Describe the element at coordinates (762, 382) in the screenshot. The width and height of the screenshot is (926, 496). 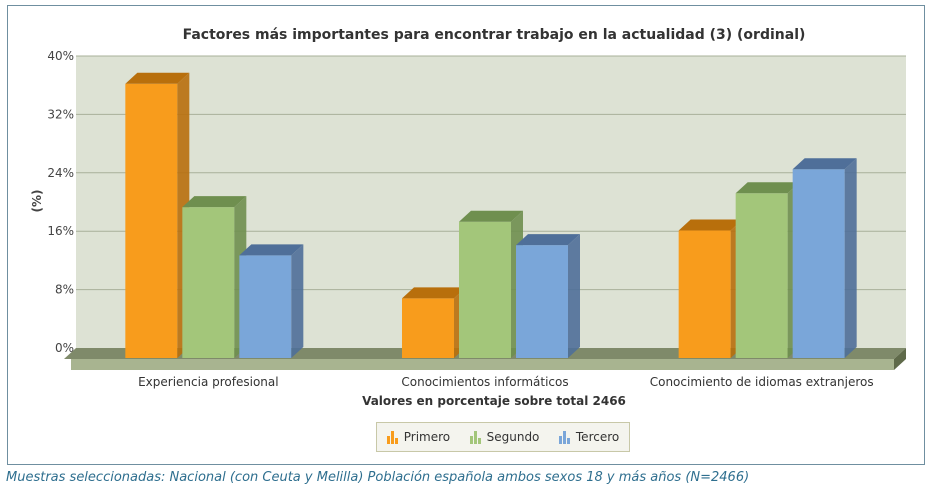
I see `x-category-label: Conocimiento de idiomas extranjeros` at that location.